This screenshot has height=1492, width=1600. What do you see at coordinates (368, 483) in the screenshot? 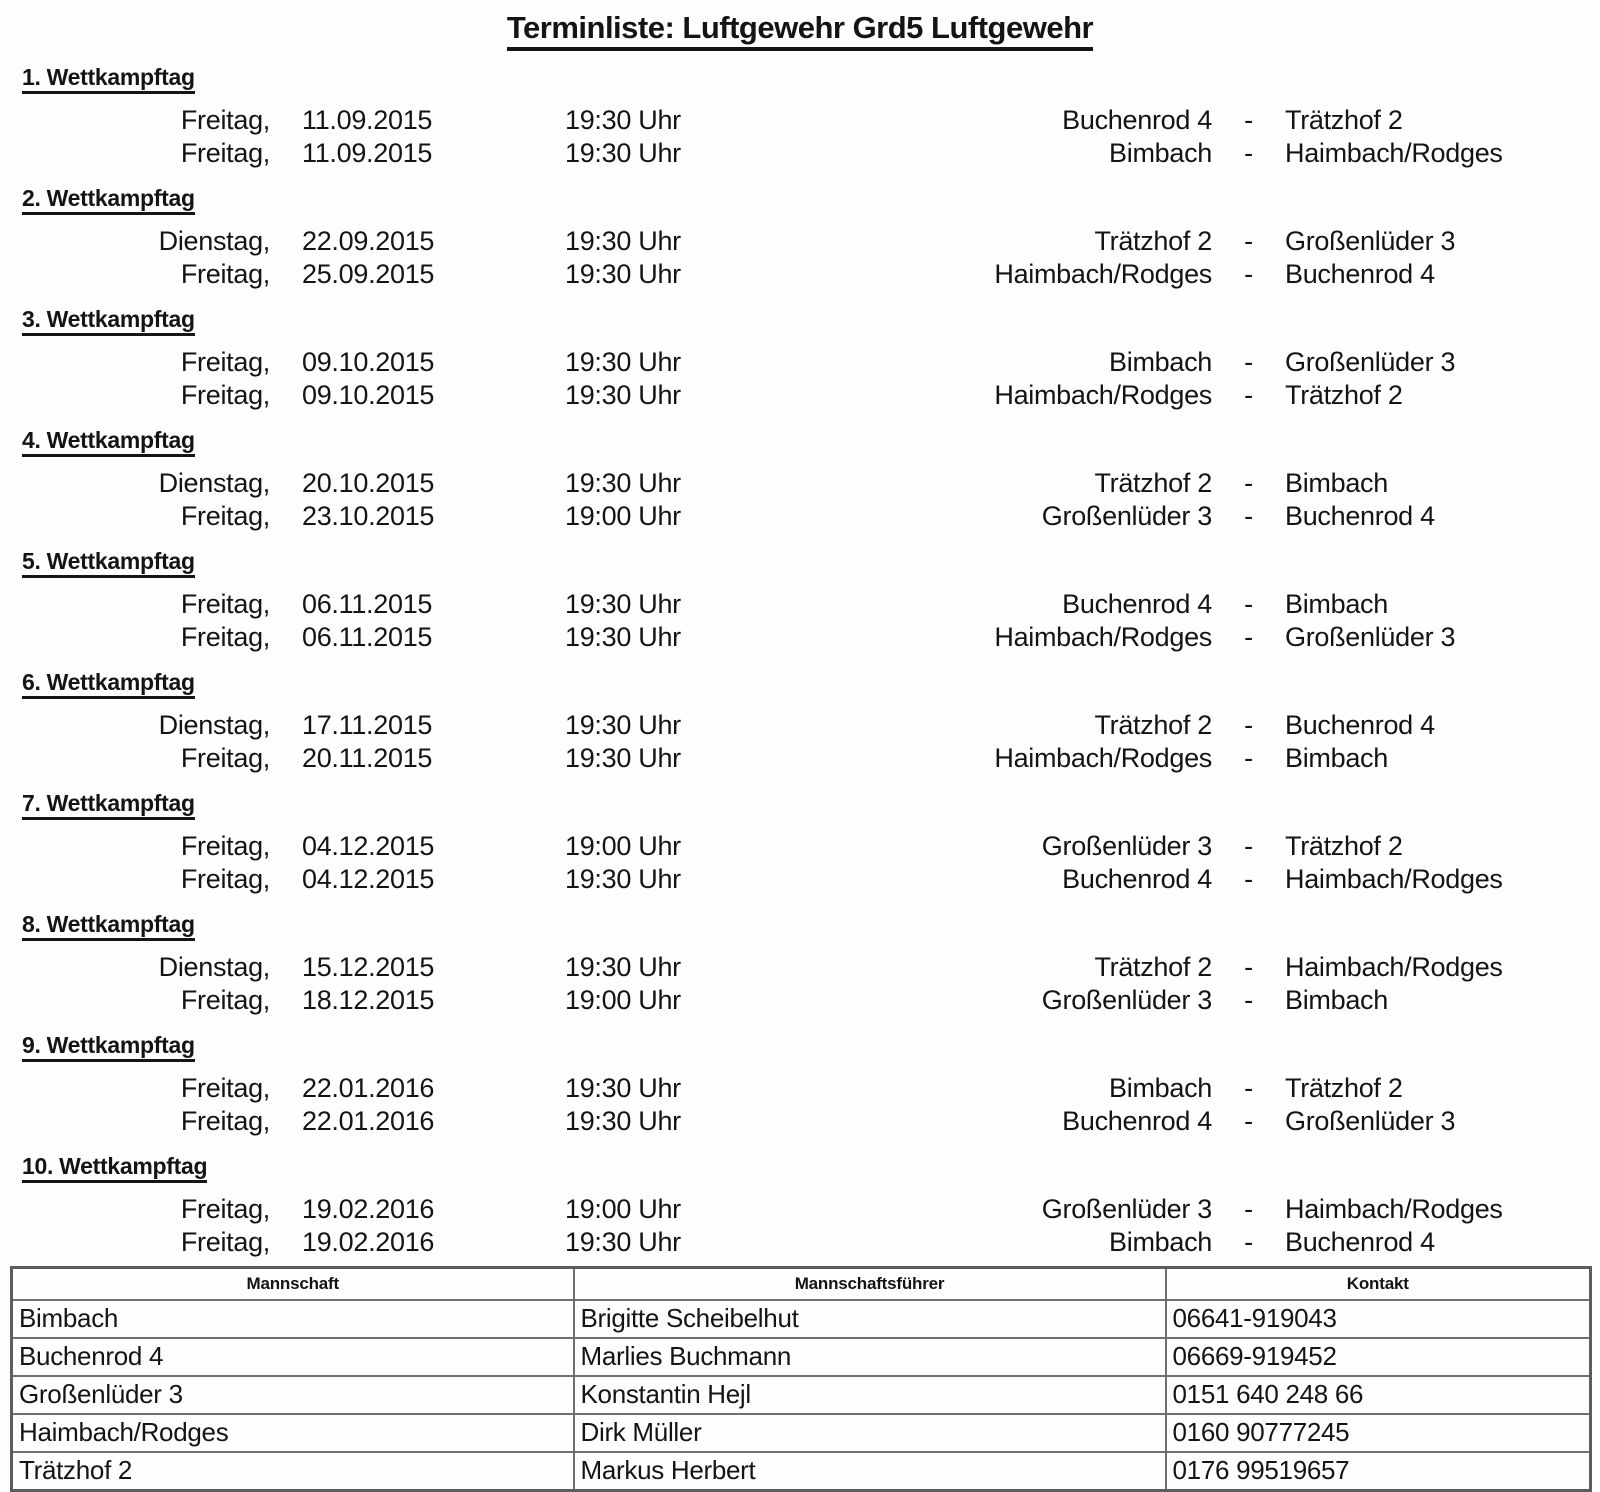
I see `match-date: 20.10.2015` at bounding box center [368, 483].